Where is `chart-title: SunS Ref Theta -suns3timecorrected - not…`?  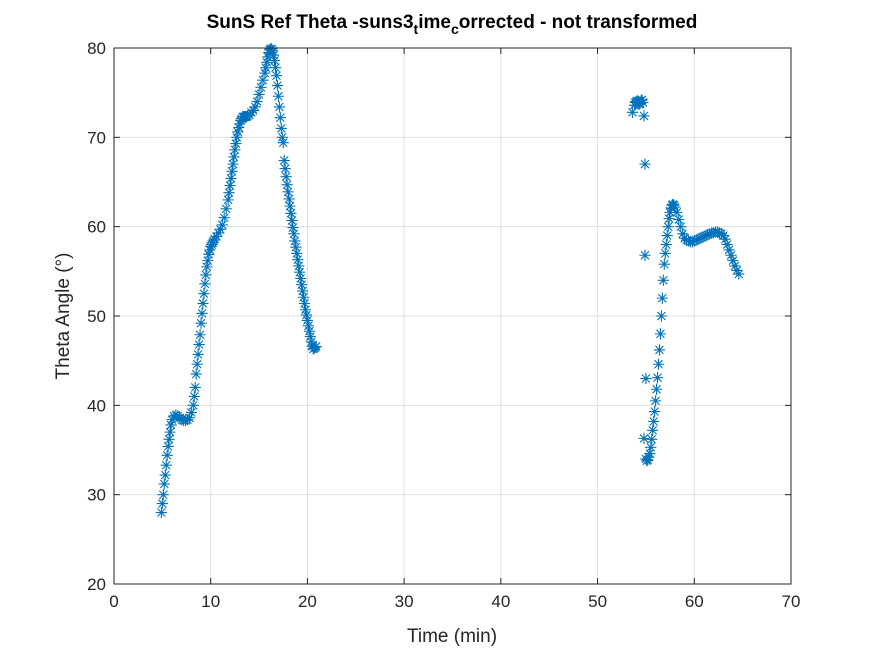 chart-title: SunS Ref Theta -suns3timecorrected - not… is located at coordinates (452, 24).